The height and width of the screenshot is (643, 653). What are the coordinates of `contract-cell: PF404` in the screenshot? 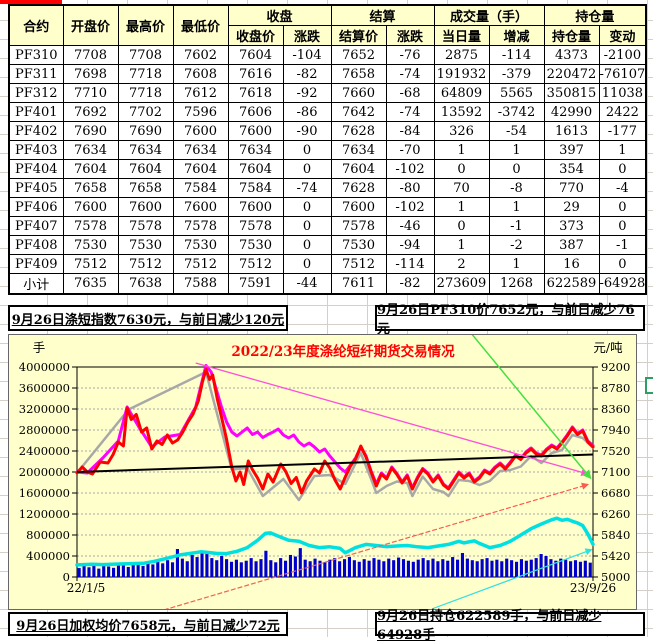 It's located at (36, 169).